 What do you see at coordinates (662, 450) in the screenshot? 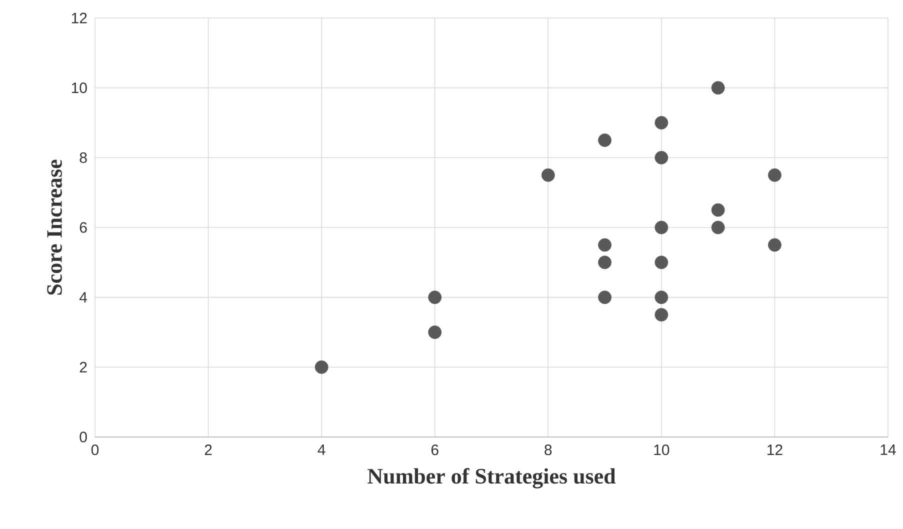
I see `x-tick-label: 10` at bounding box center [662, 450].